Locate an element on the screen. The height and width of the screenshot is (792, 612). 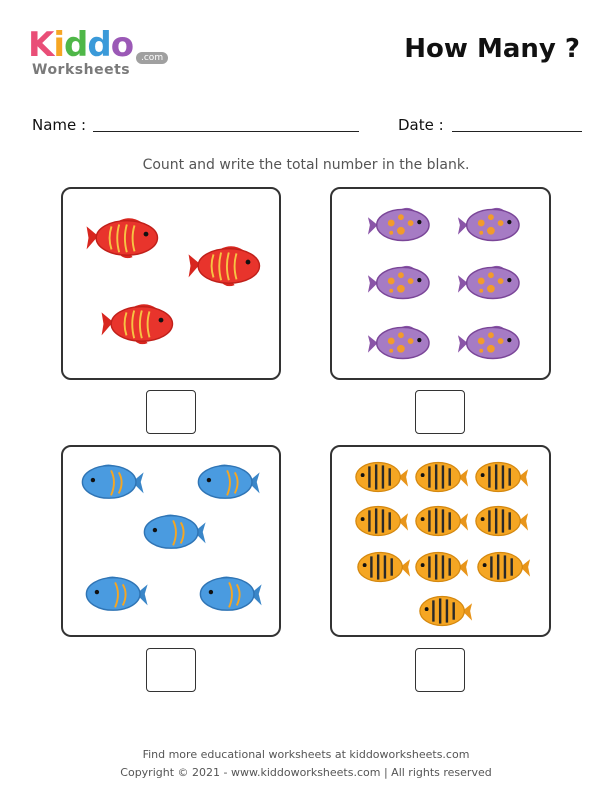
panel-blue-fish is located at coordinates (171, 541).